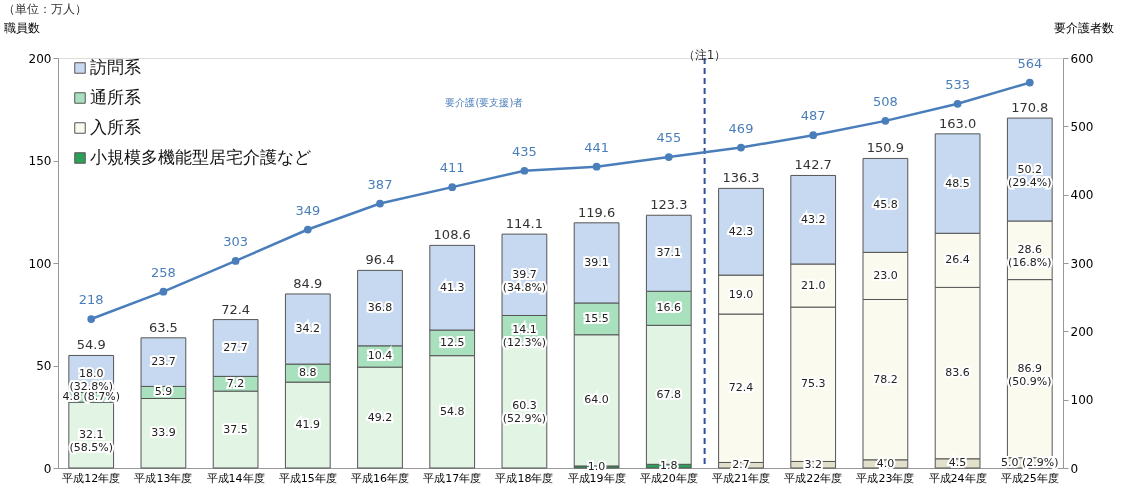  I want to click on data-label: 34.2, so click(308, 329).